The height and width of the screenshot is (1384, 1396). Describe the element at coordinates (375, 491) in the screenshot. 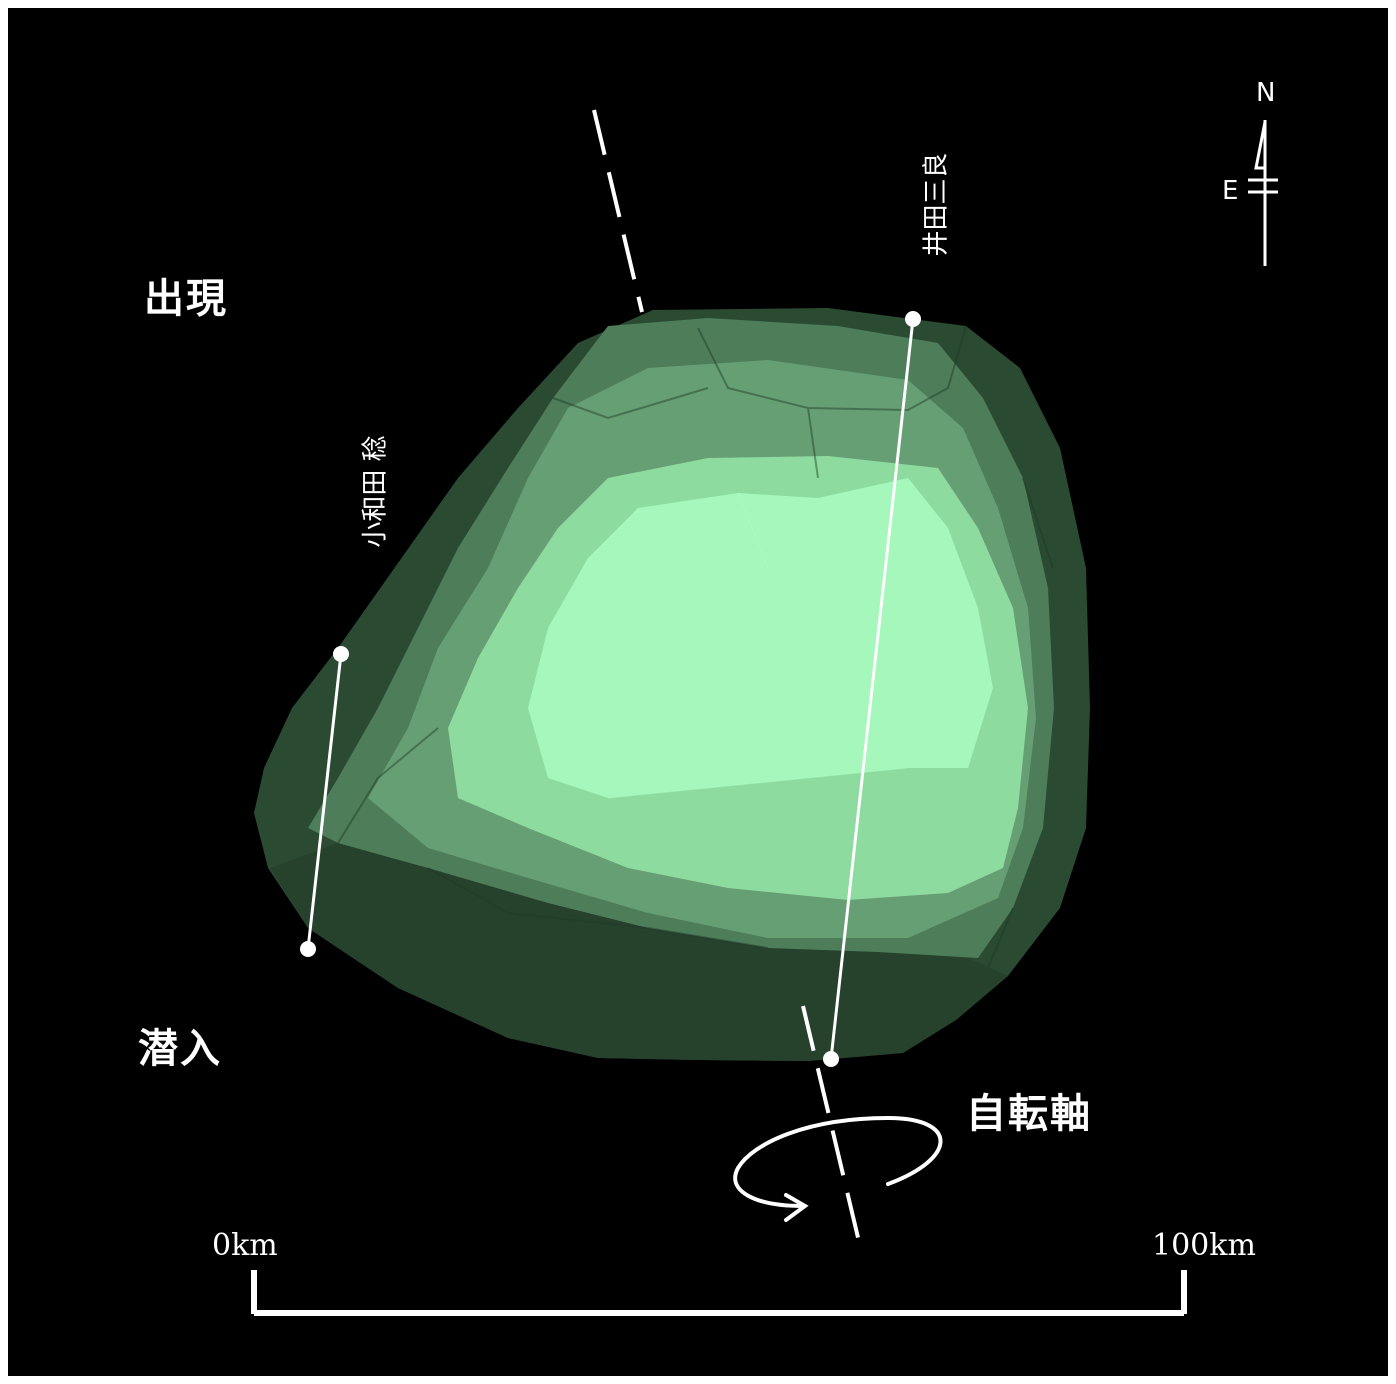

I see `observer-owada-label: 小和田 稔` at that location.